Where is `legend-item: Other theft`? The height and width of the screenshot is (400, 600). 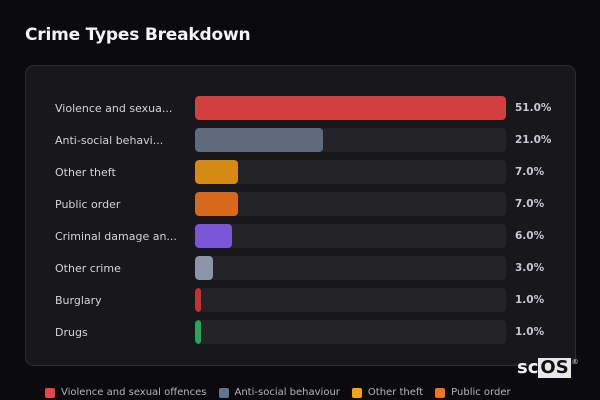 legend-item: Other theft is located at coordinates (387, 392).